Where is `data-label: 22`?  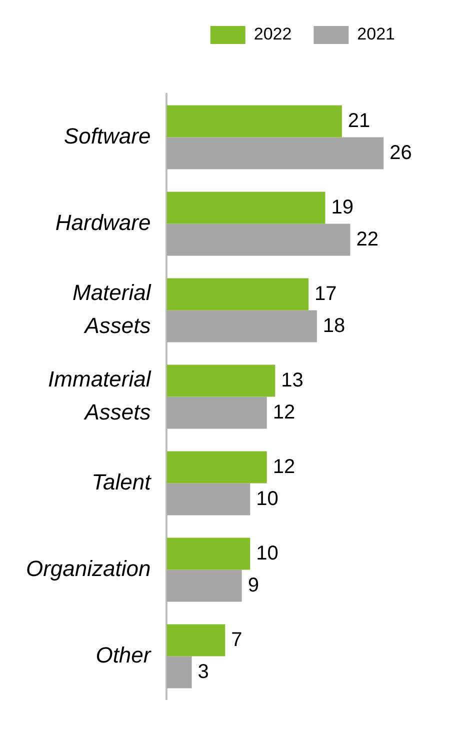
data-label: 22 is located at coordinates (367, 239).